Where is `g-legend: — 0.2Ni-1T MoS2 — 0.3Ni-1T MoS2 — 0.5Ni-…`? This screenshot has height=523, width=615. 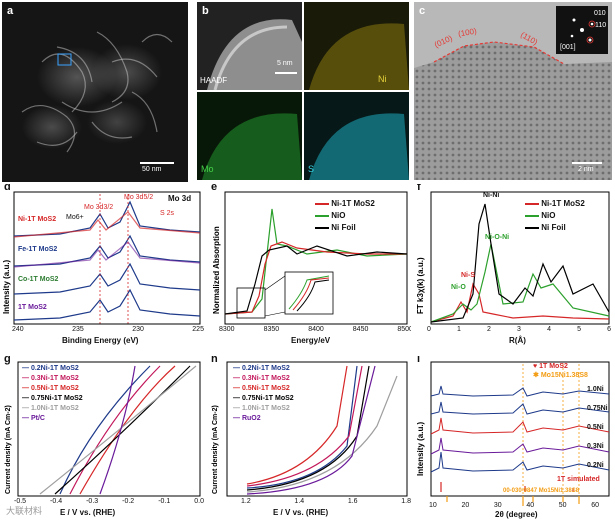
g-legend: — 0.2Ni-1T MoS2 — 0.3Ni-1T MoS2 — 0.5Ni-… is located at coordinates (52, 393).